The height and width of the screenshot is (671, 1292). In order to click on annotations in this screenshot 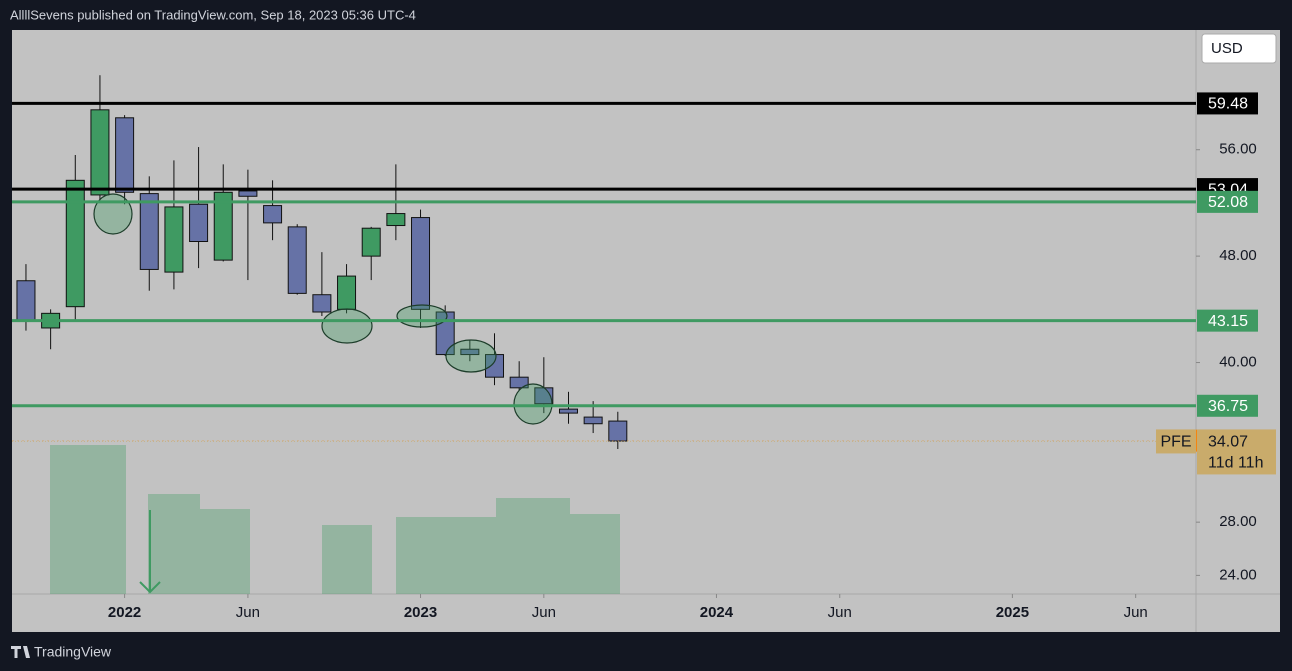, I will do `click(323, 309)`.